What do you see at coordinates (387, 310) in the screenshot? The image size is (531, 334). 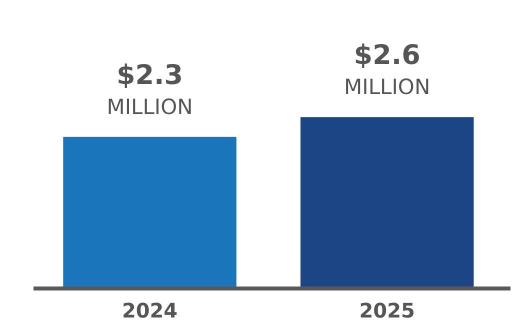 I see `x-tick-label: 2025` at bounding box center [387, 310].